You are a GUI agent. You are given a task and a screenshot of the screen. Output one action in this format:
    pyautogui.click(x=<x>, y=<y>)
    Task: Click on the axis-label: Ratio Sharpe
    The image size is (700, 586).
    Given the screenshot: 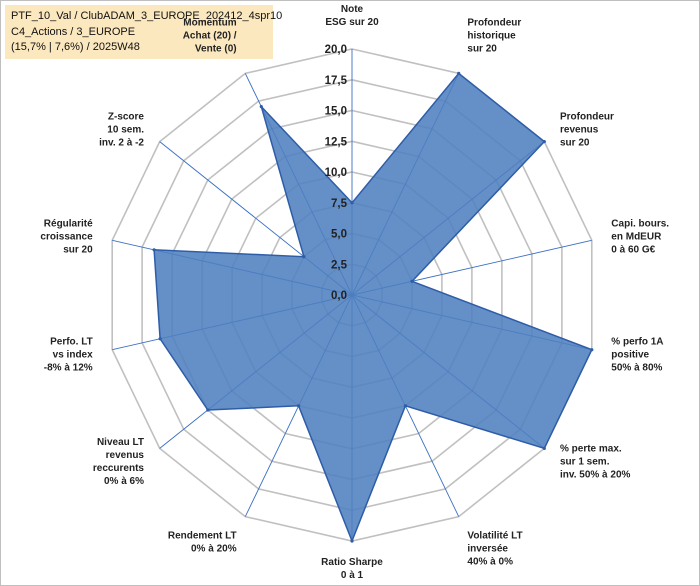 What is the action you would take?
    pyautogui.click(x=352, y=562)
    